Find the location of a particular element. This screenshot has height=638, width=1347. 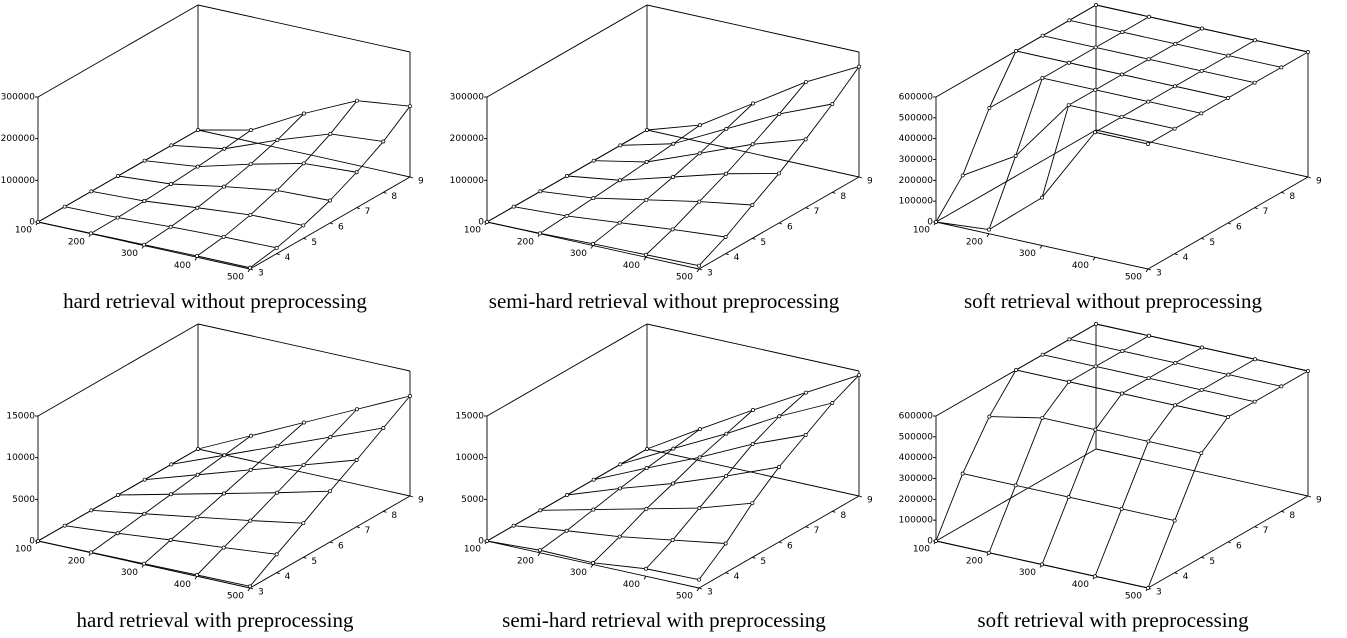

y-tick-label: 8 is located at coordinates (1292, 197).